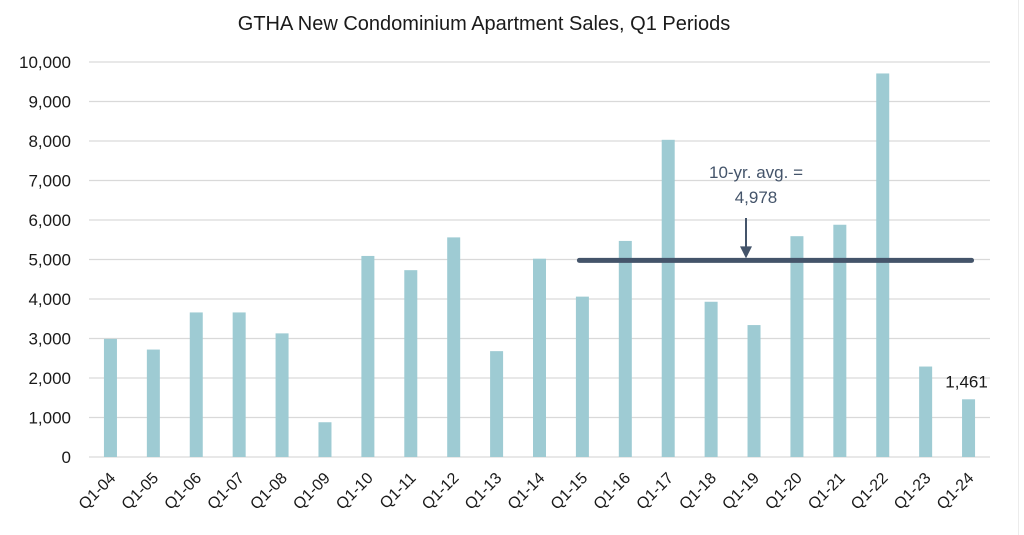  I want to click on x-tick-label: Q1-05, so click(141, 492).